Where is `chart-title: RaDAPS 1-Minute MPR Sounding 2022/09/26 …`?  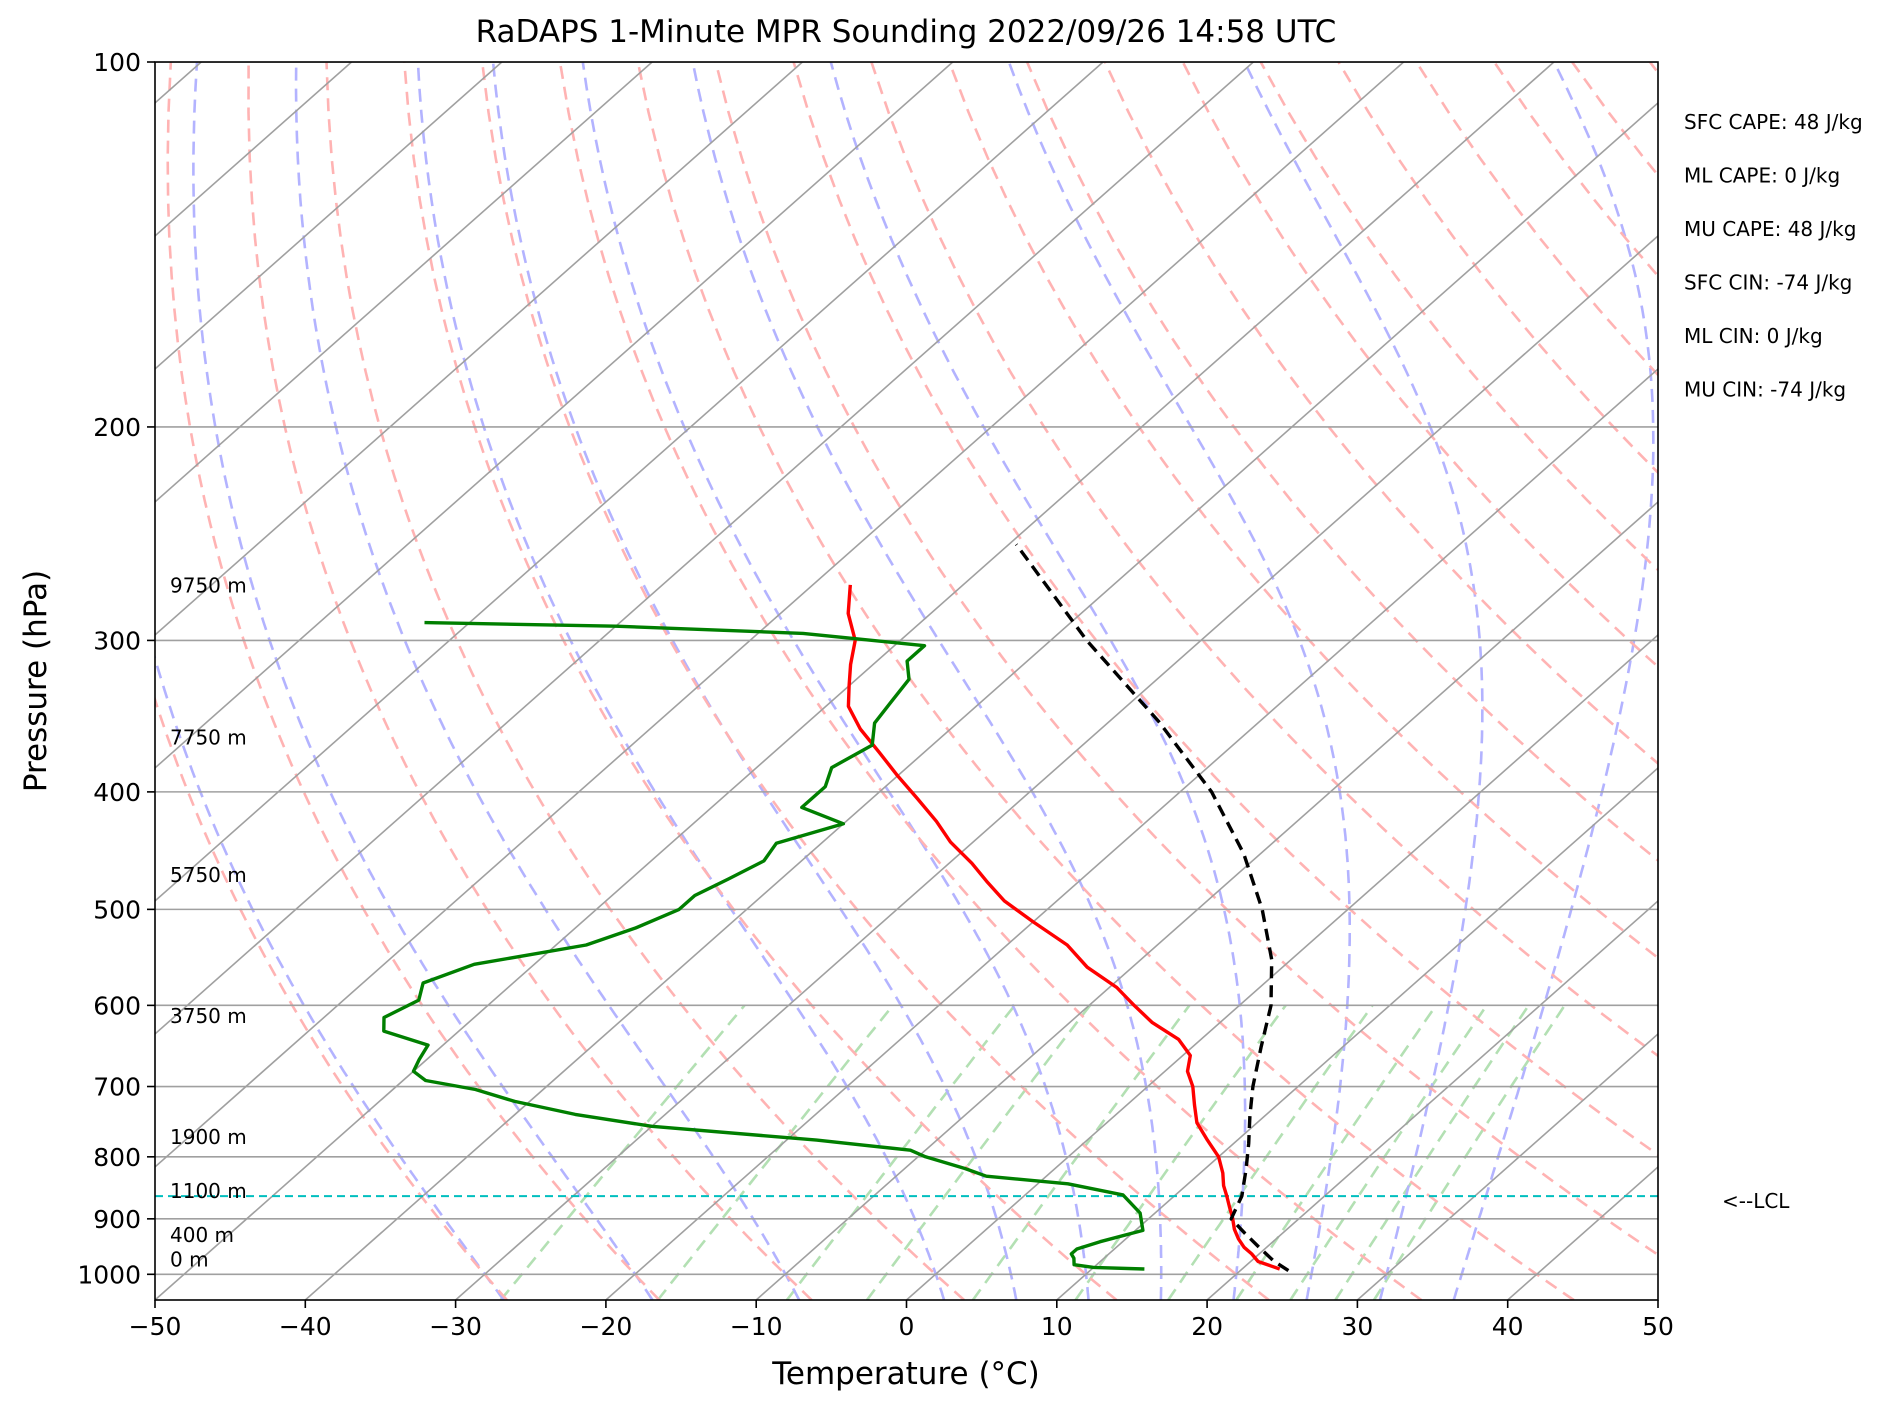
chart-title: RaDAPS 1-Minute MPR Sounding 2022/09/26 … is located at coordinates (906, 32).